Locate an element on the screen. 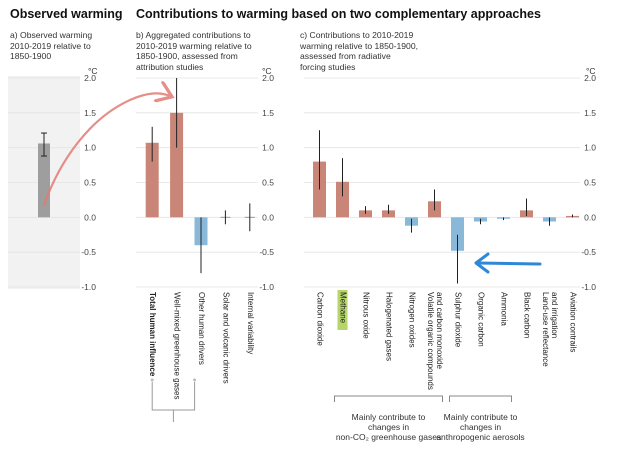  category-label: and carbon monoxide is located at coordinates (439, 330).